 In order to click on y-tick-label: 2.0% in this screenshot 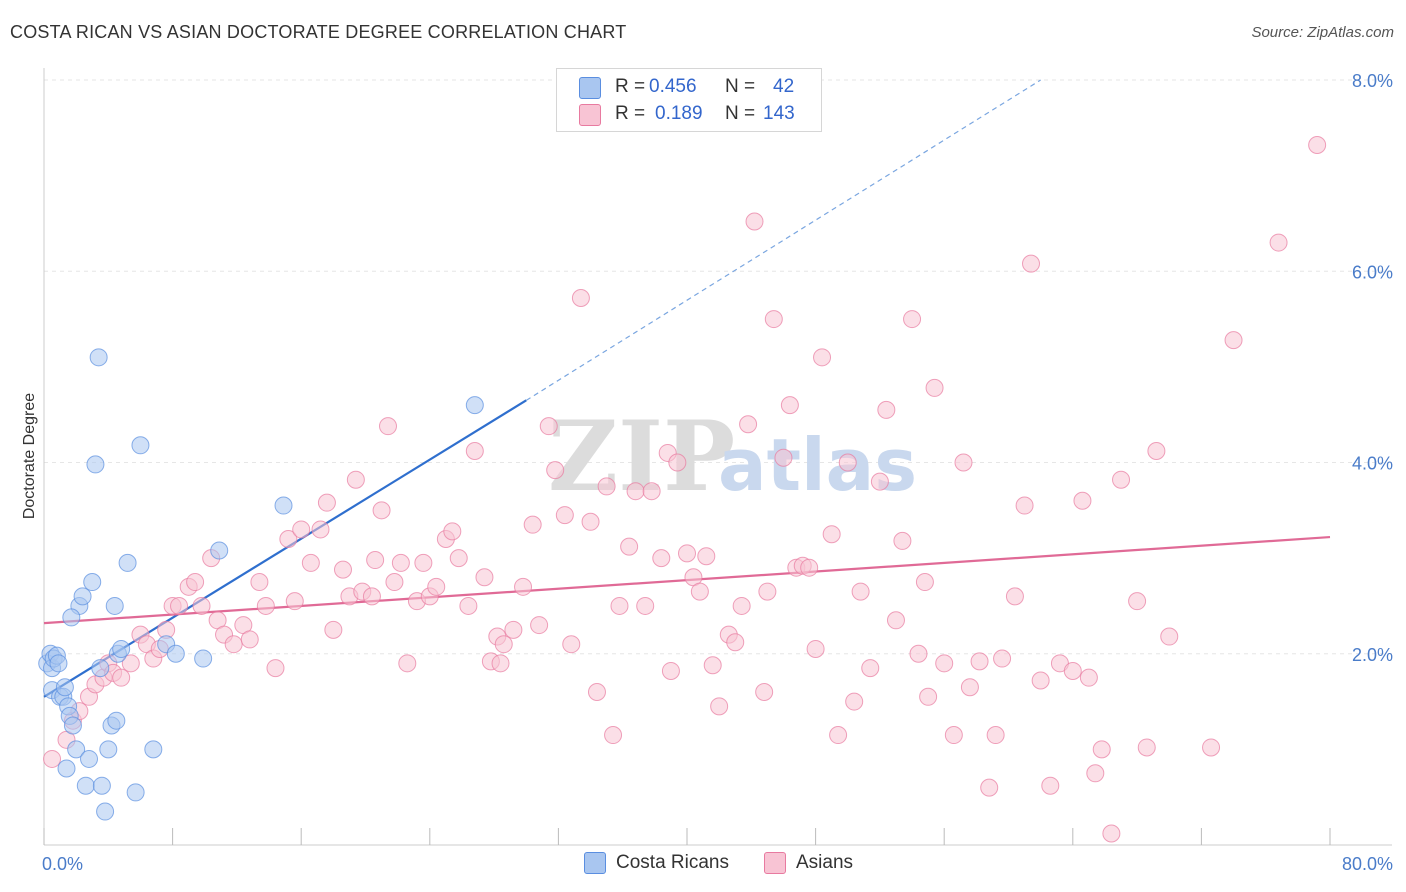, I will do `click(1372, 655)`.